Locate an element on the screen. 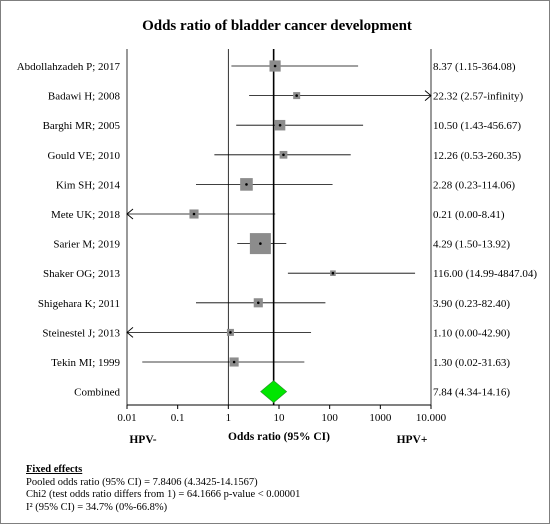 Image resolution: width=550 pixels, height=524 pixels. combined-diamond is located at coordinates (274, 391).